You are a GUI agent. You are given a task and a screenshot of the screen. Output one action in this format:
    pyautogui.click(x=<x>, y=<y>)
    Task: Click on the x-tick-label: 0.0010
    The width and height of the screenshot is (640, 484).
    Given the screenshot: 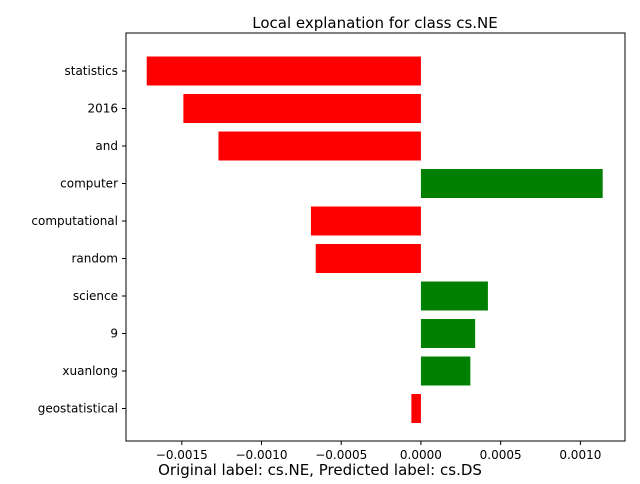 What is the action you would take?
    pyautogui.click(x=580, y=455)
    